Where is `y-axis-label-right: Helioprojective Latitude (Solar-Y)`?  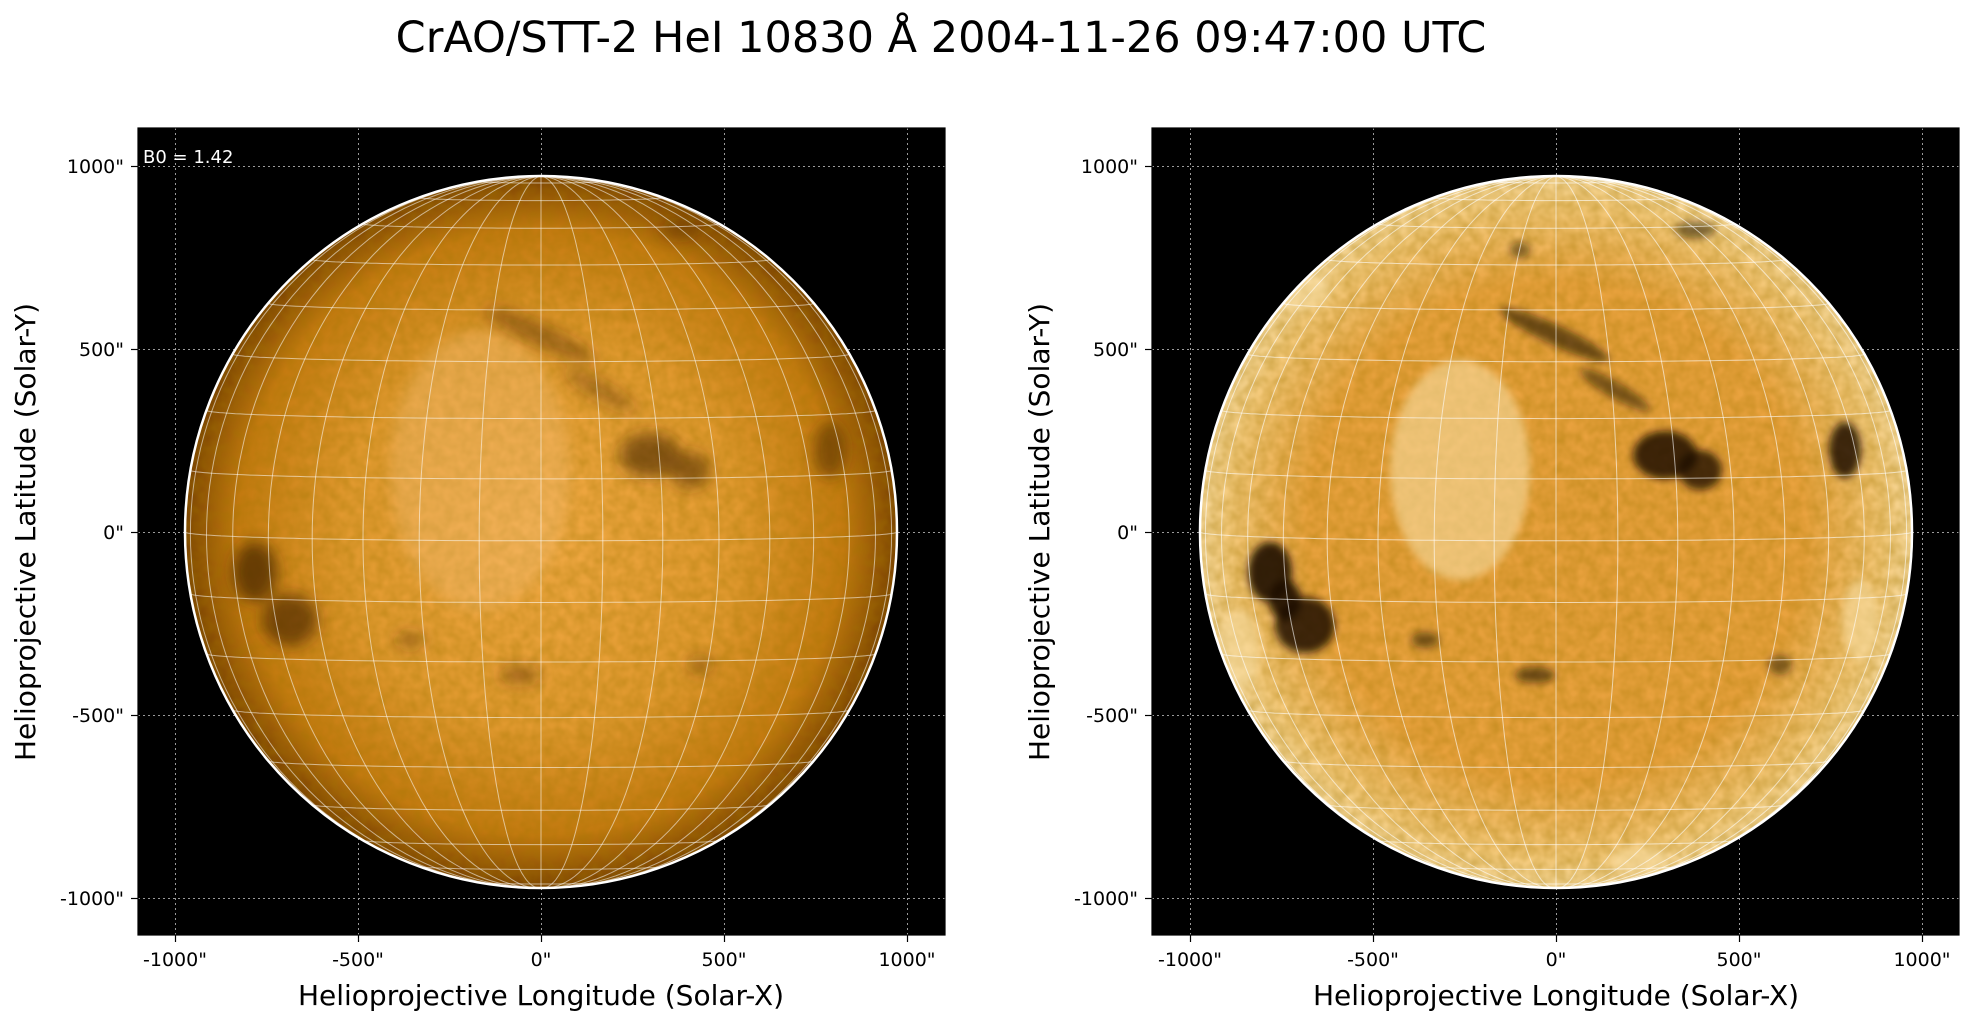 y-axis-label-right: Helioprojective Latitude (Solar-Y) is located at coordinates (1039, 532).